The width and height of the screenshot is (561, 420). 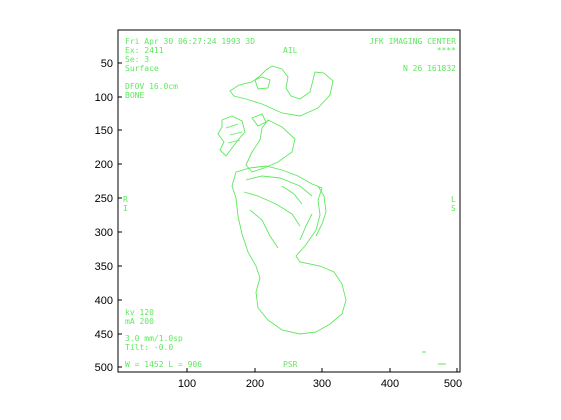 What do you see at coordinates (104, 131) in the screenshot?
I see `y-tick-label: 150` at bounding box center [104, 131].